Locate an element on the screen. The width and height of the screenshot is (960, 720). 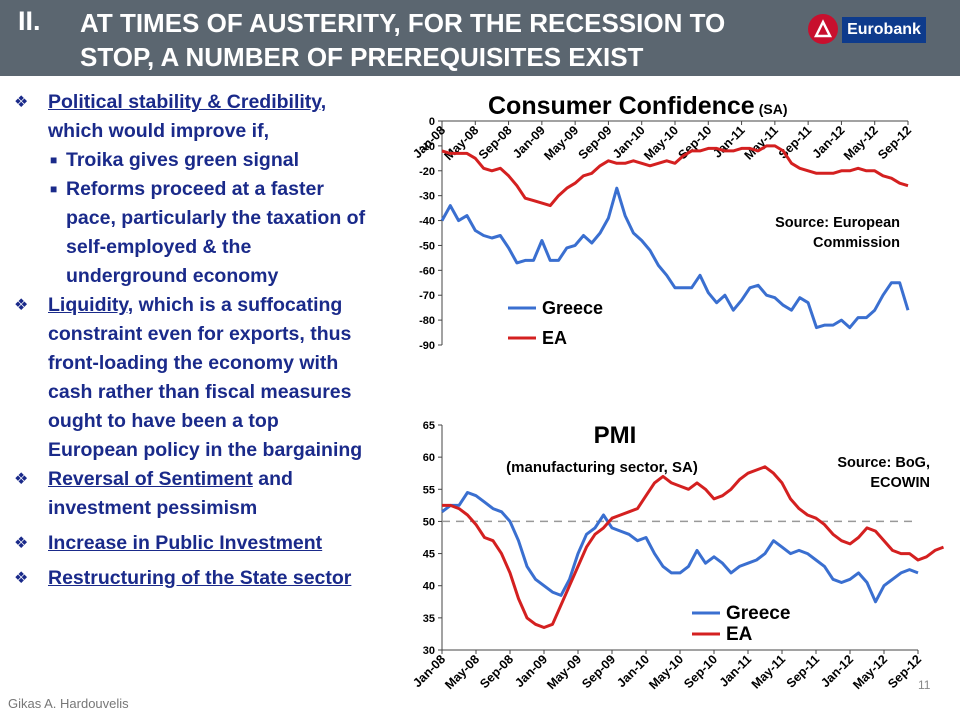
y-tick-label: 50 is located at coordinates (429, 522).